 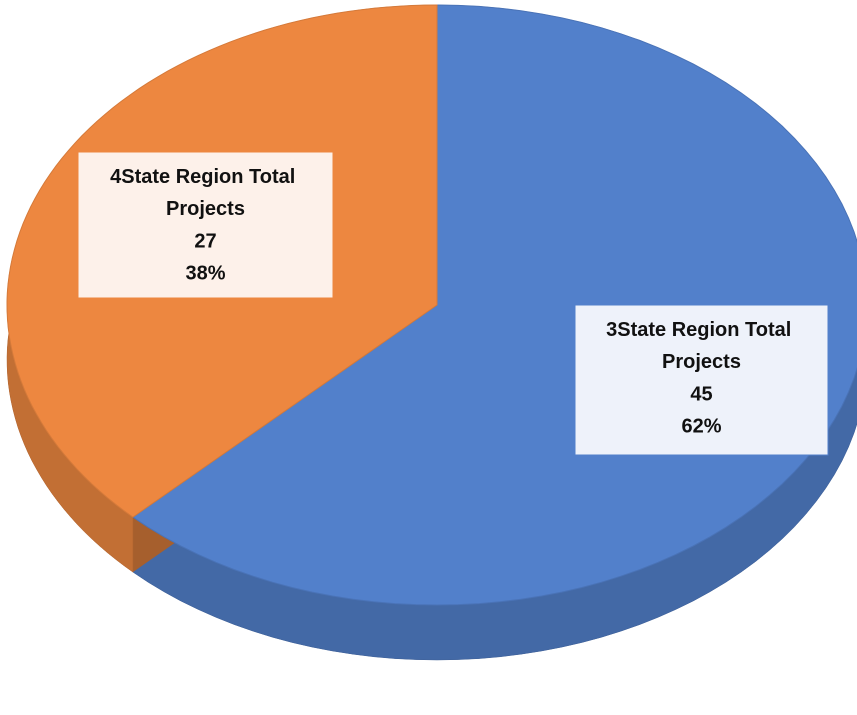 I want to click on data-label-value: 45, so click(x=701, y=394).